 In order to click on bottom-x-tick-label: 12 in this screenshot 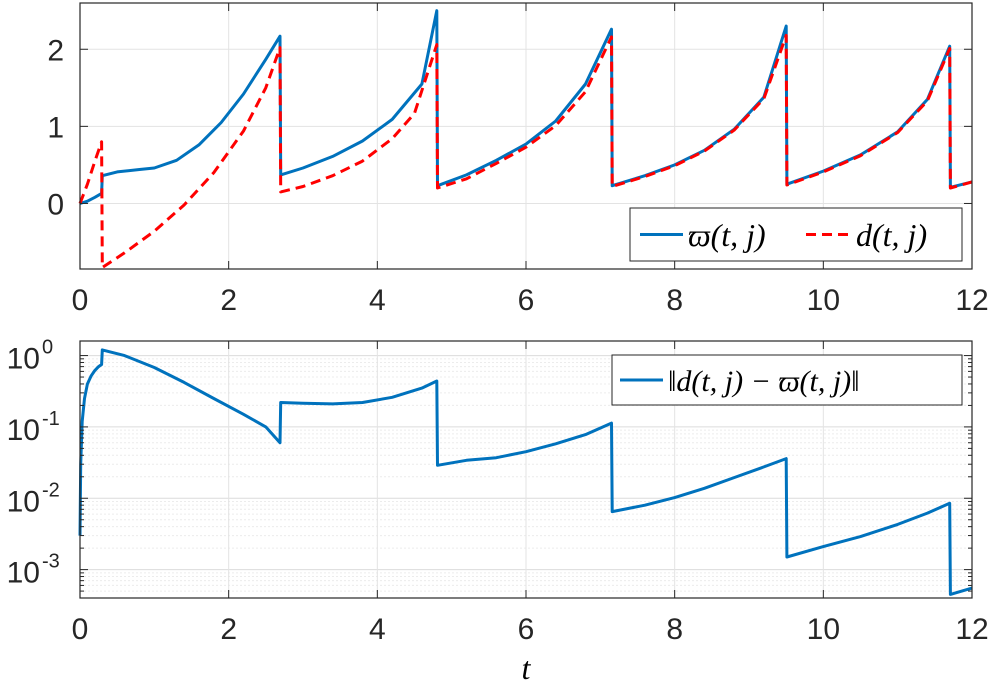, I will do `click(971, 629)`.